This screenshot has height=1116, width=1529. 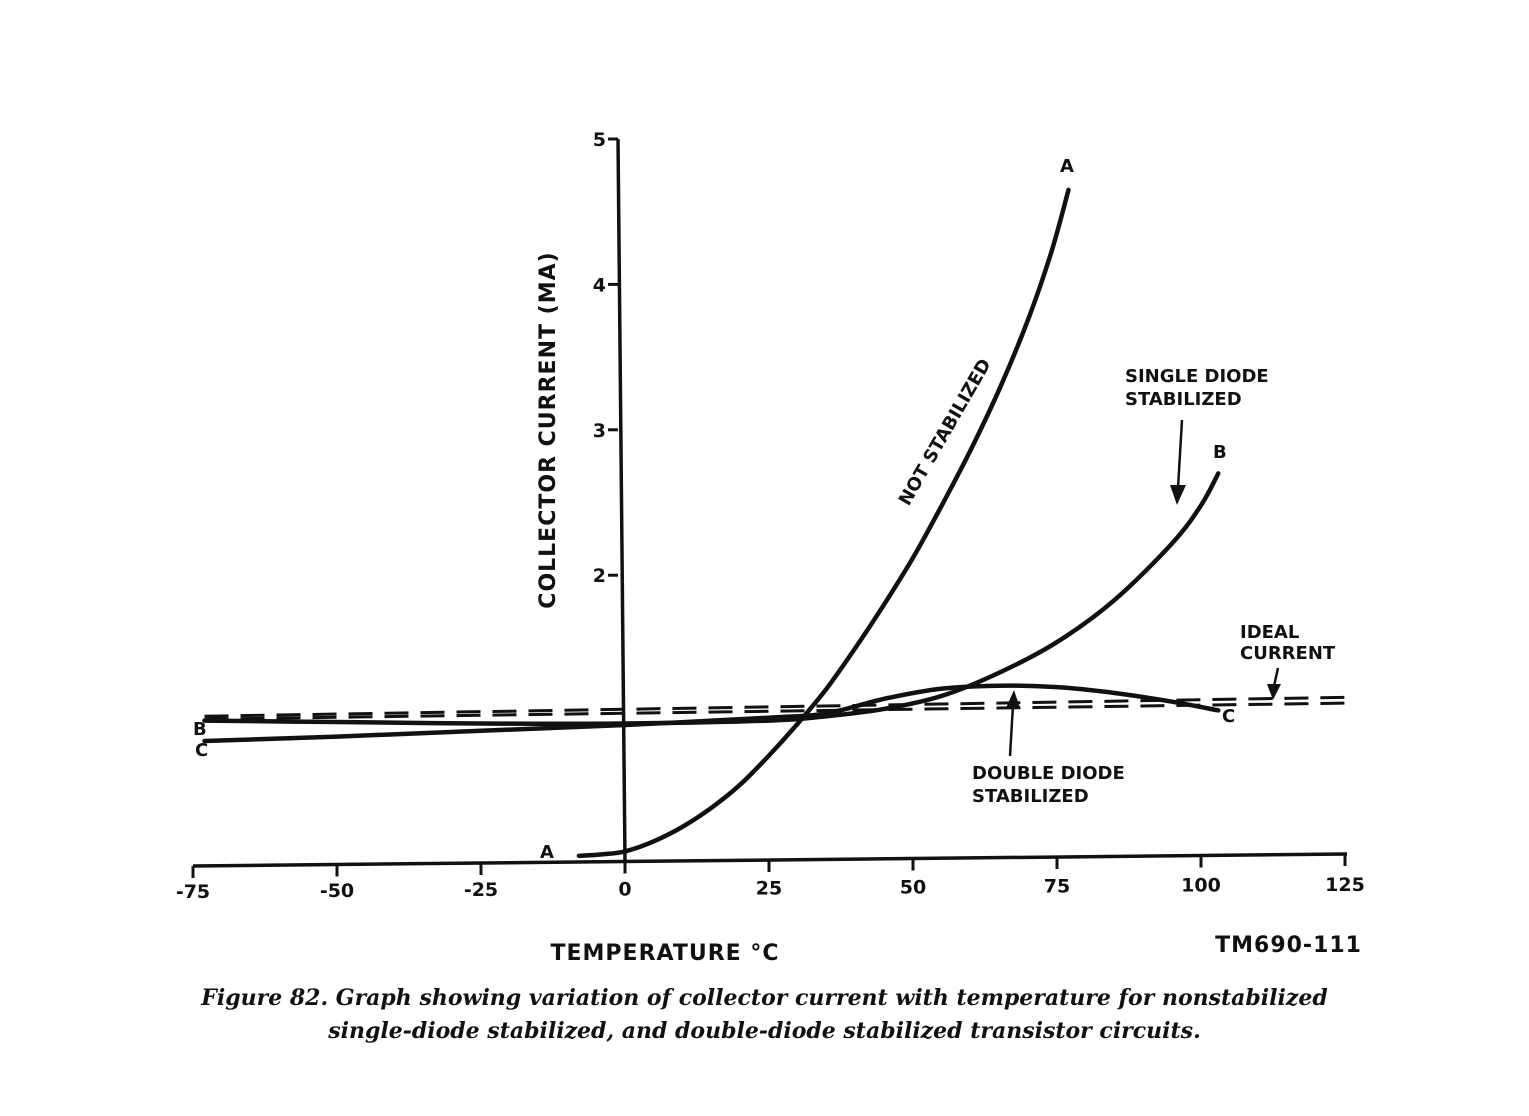 What do you see at coordinates (1048, 773) in the screenshot?
I see `annotation-double-diode-line1: DOUBLE DIODE` at bounding box center [1048, 773].